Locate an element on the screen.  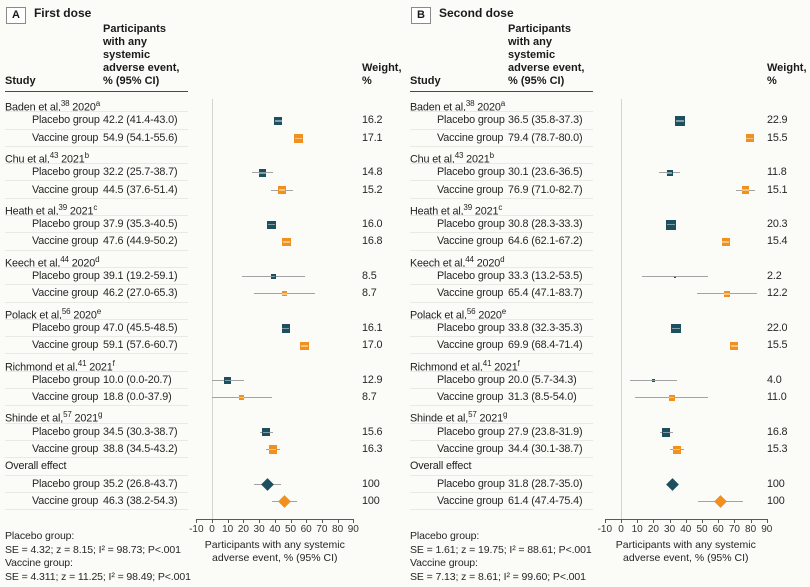
row-placebo: Placebo group 10.0 (0.0-20.7) 12.9 is located at coordinates (202, 381).